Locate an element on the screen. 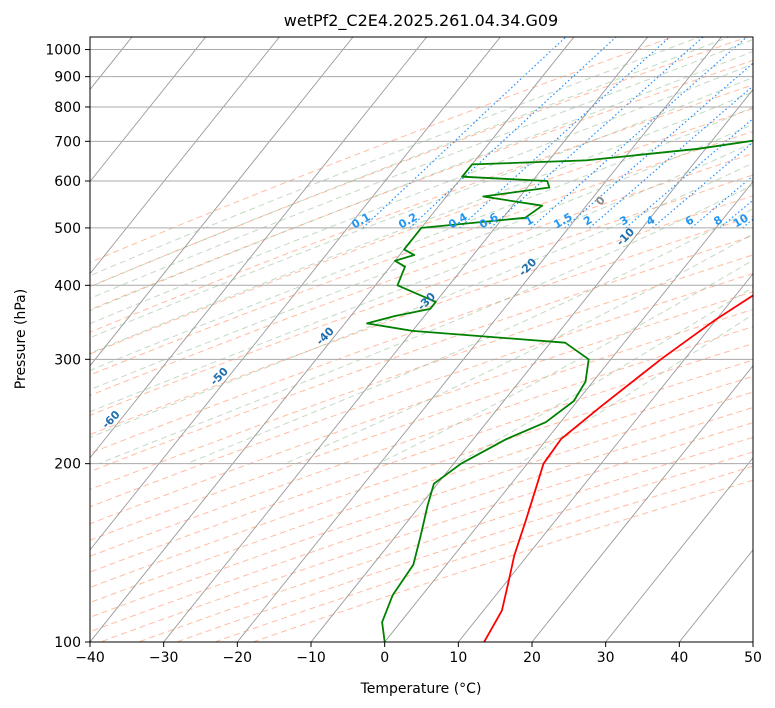  x-tick-label: 50 is located at coordinates (753, 658).